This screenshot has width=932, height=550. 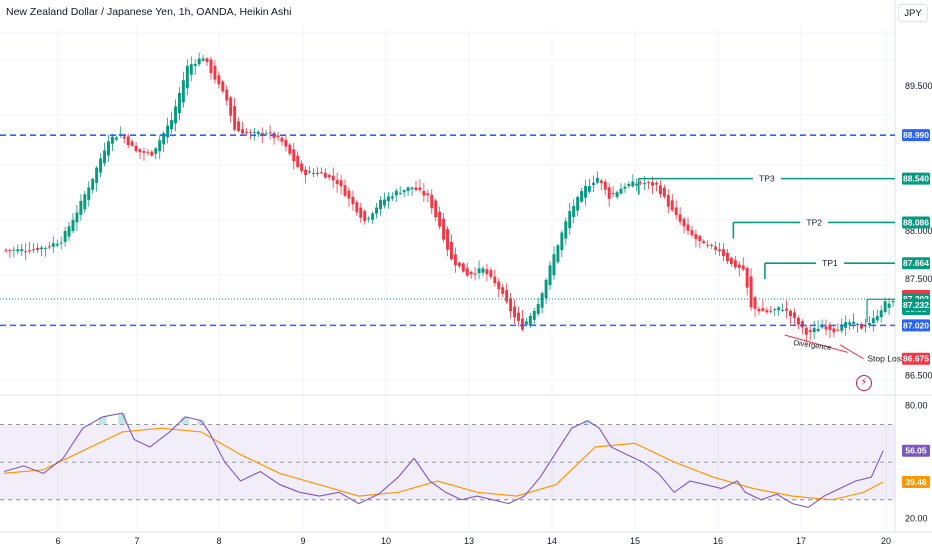 I want to click on time-axis-tick: 8, so click(x=218, y=541).